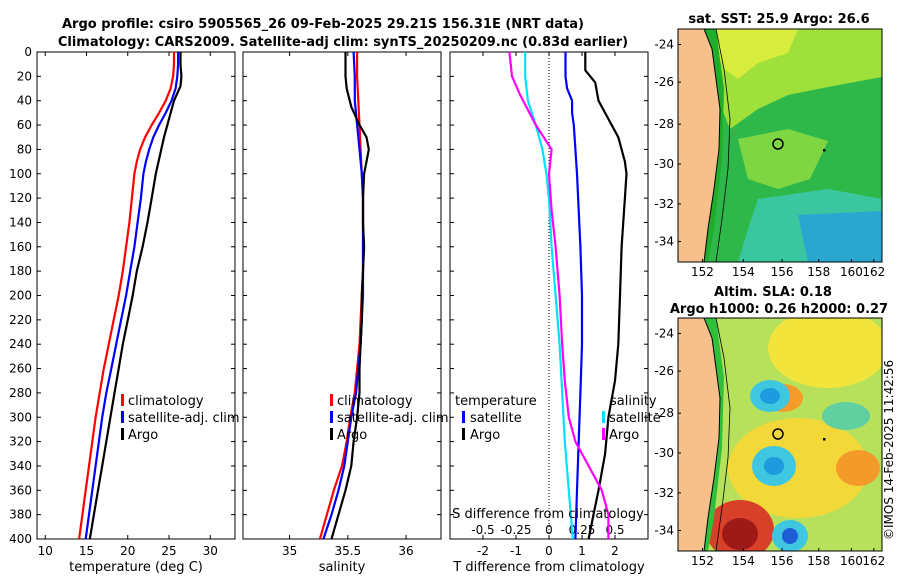 The width and height of the screenshot is (900, 580). Describe the element at coordinates (559, 295) in the screenshot. I see `series-line-s-argo` at that location.